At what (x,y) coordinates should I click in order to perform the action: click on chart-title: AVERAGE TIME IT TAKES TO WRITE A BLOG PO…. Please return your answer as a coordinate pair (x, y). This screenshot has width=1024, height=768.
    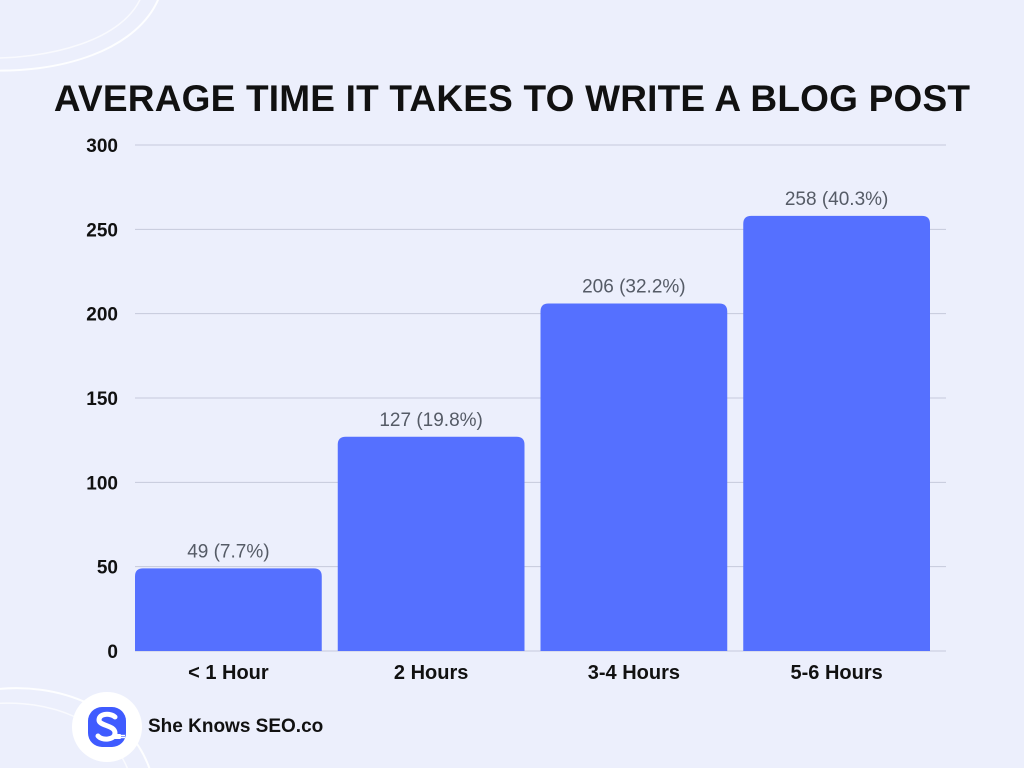
    Looking at the image, I should click on (512, 98).